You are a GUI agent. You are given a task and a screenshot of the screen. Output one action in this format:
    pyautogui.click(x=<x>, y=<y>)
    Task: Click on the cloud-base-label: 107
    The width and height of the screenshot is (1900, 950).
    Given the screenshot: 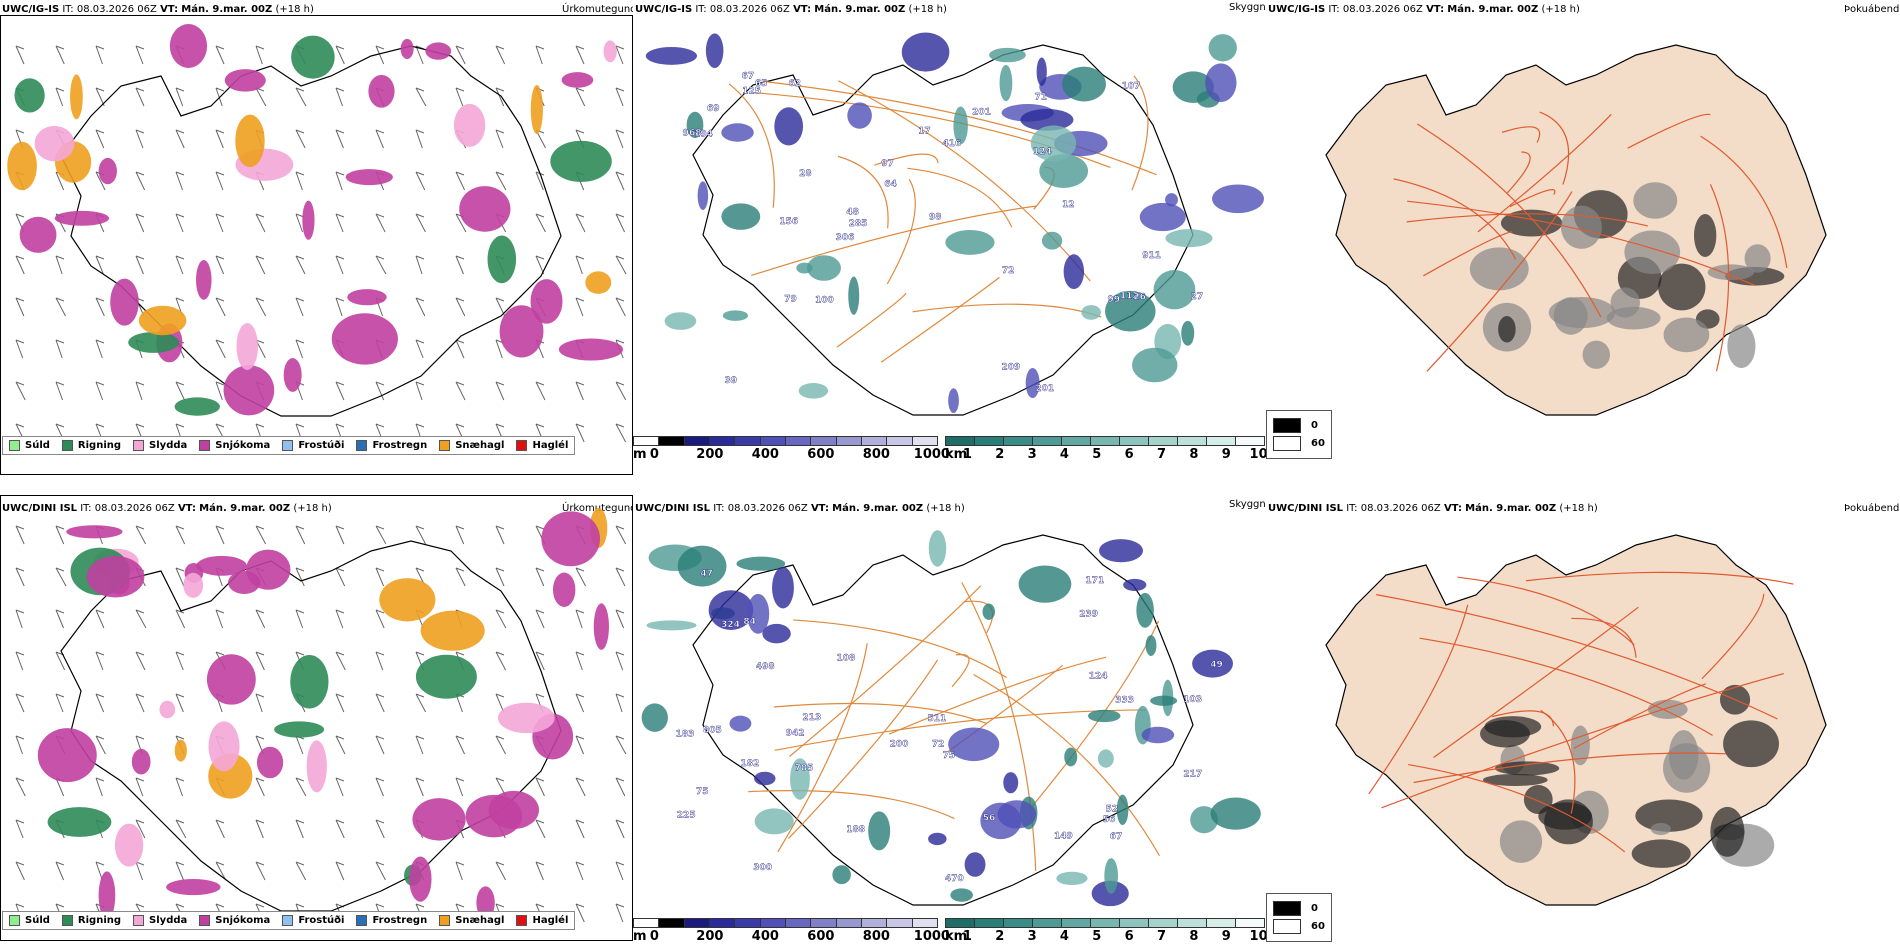 What is the action you would take?
    pyautogui.click(x=1131, y=87)
    